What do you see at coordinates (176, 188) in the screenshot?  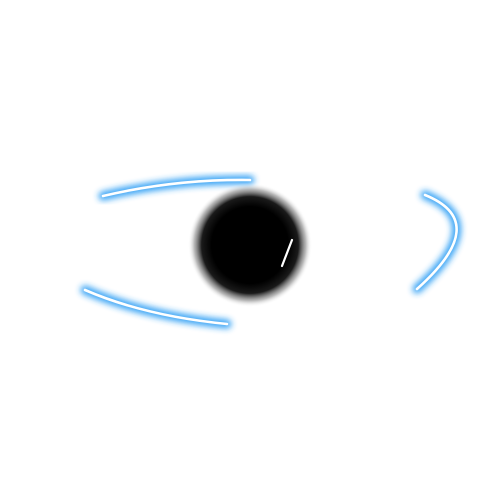 I see `upper-lid-stroke` at bounding box center [176, 188].